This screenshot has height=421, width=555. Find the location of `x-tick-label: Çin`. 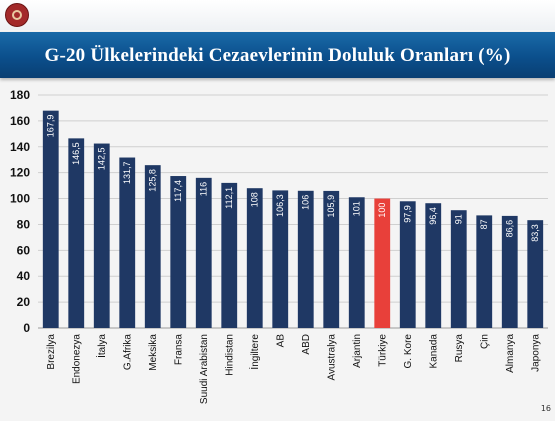

x-tick-label: Çin is located at coordinates (484, 341).